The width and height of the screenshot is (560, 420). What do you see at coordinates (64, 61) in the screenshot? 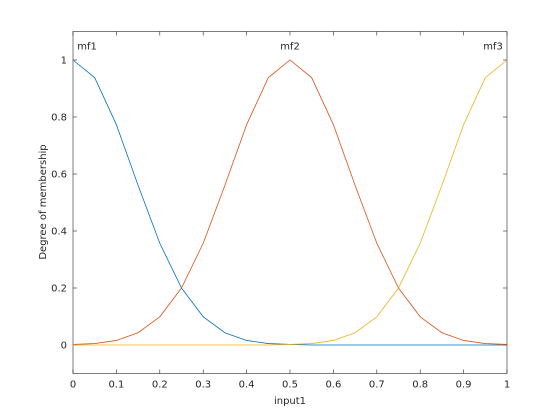
I see `y-tick-label: 1` at bounding box center [64, 61].